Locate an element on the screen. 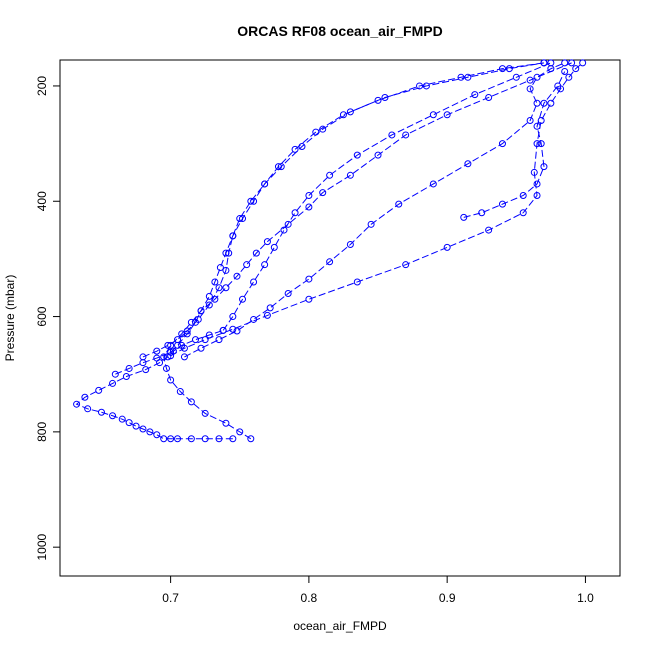  x-axis: 0.7 0.8 0.9 1.0 is located at coordinates (378, 590).